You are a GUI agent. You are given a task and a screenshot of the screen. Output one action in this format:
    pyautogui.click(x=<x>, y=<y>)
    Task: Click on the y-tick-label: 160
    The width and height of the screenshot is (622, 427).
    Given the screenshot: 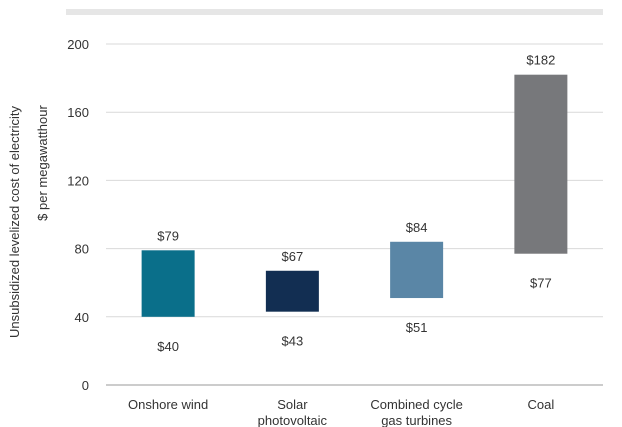 What is the action you would take?
    pyautogui.click(x=78, y=112)
    